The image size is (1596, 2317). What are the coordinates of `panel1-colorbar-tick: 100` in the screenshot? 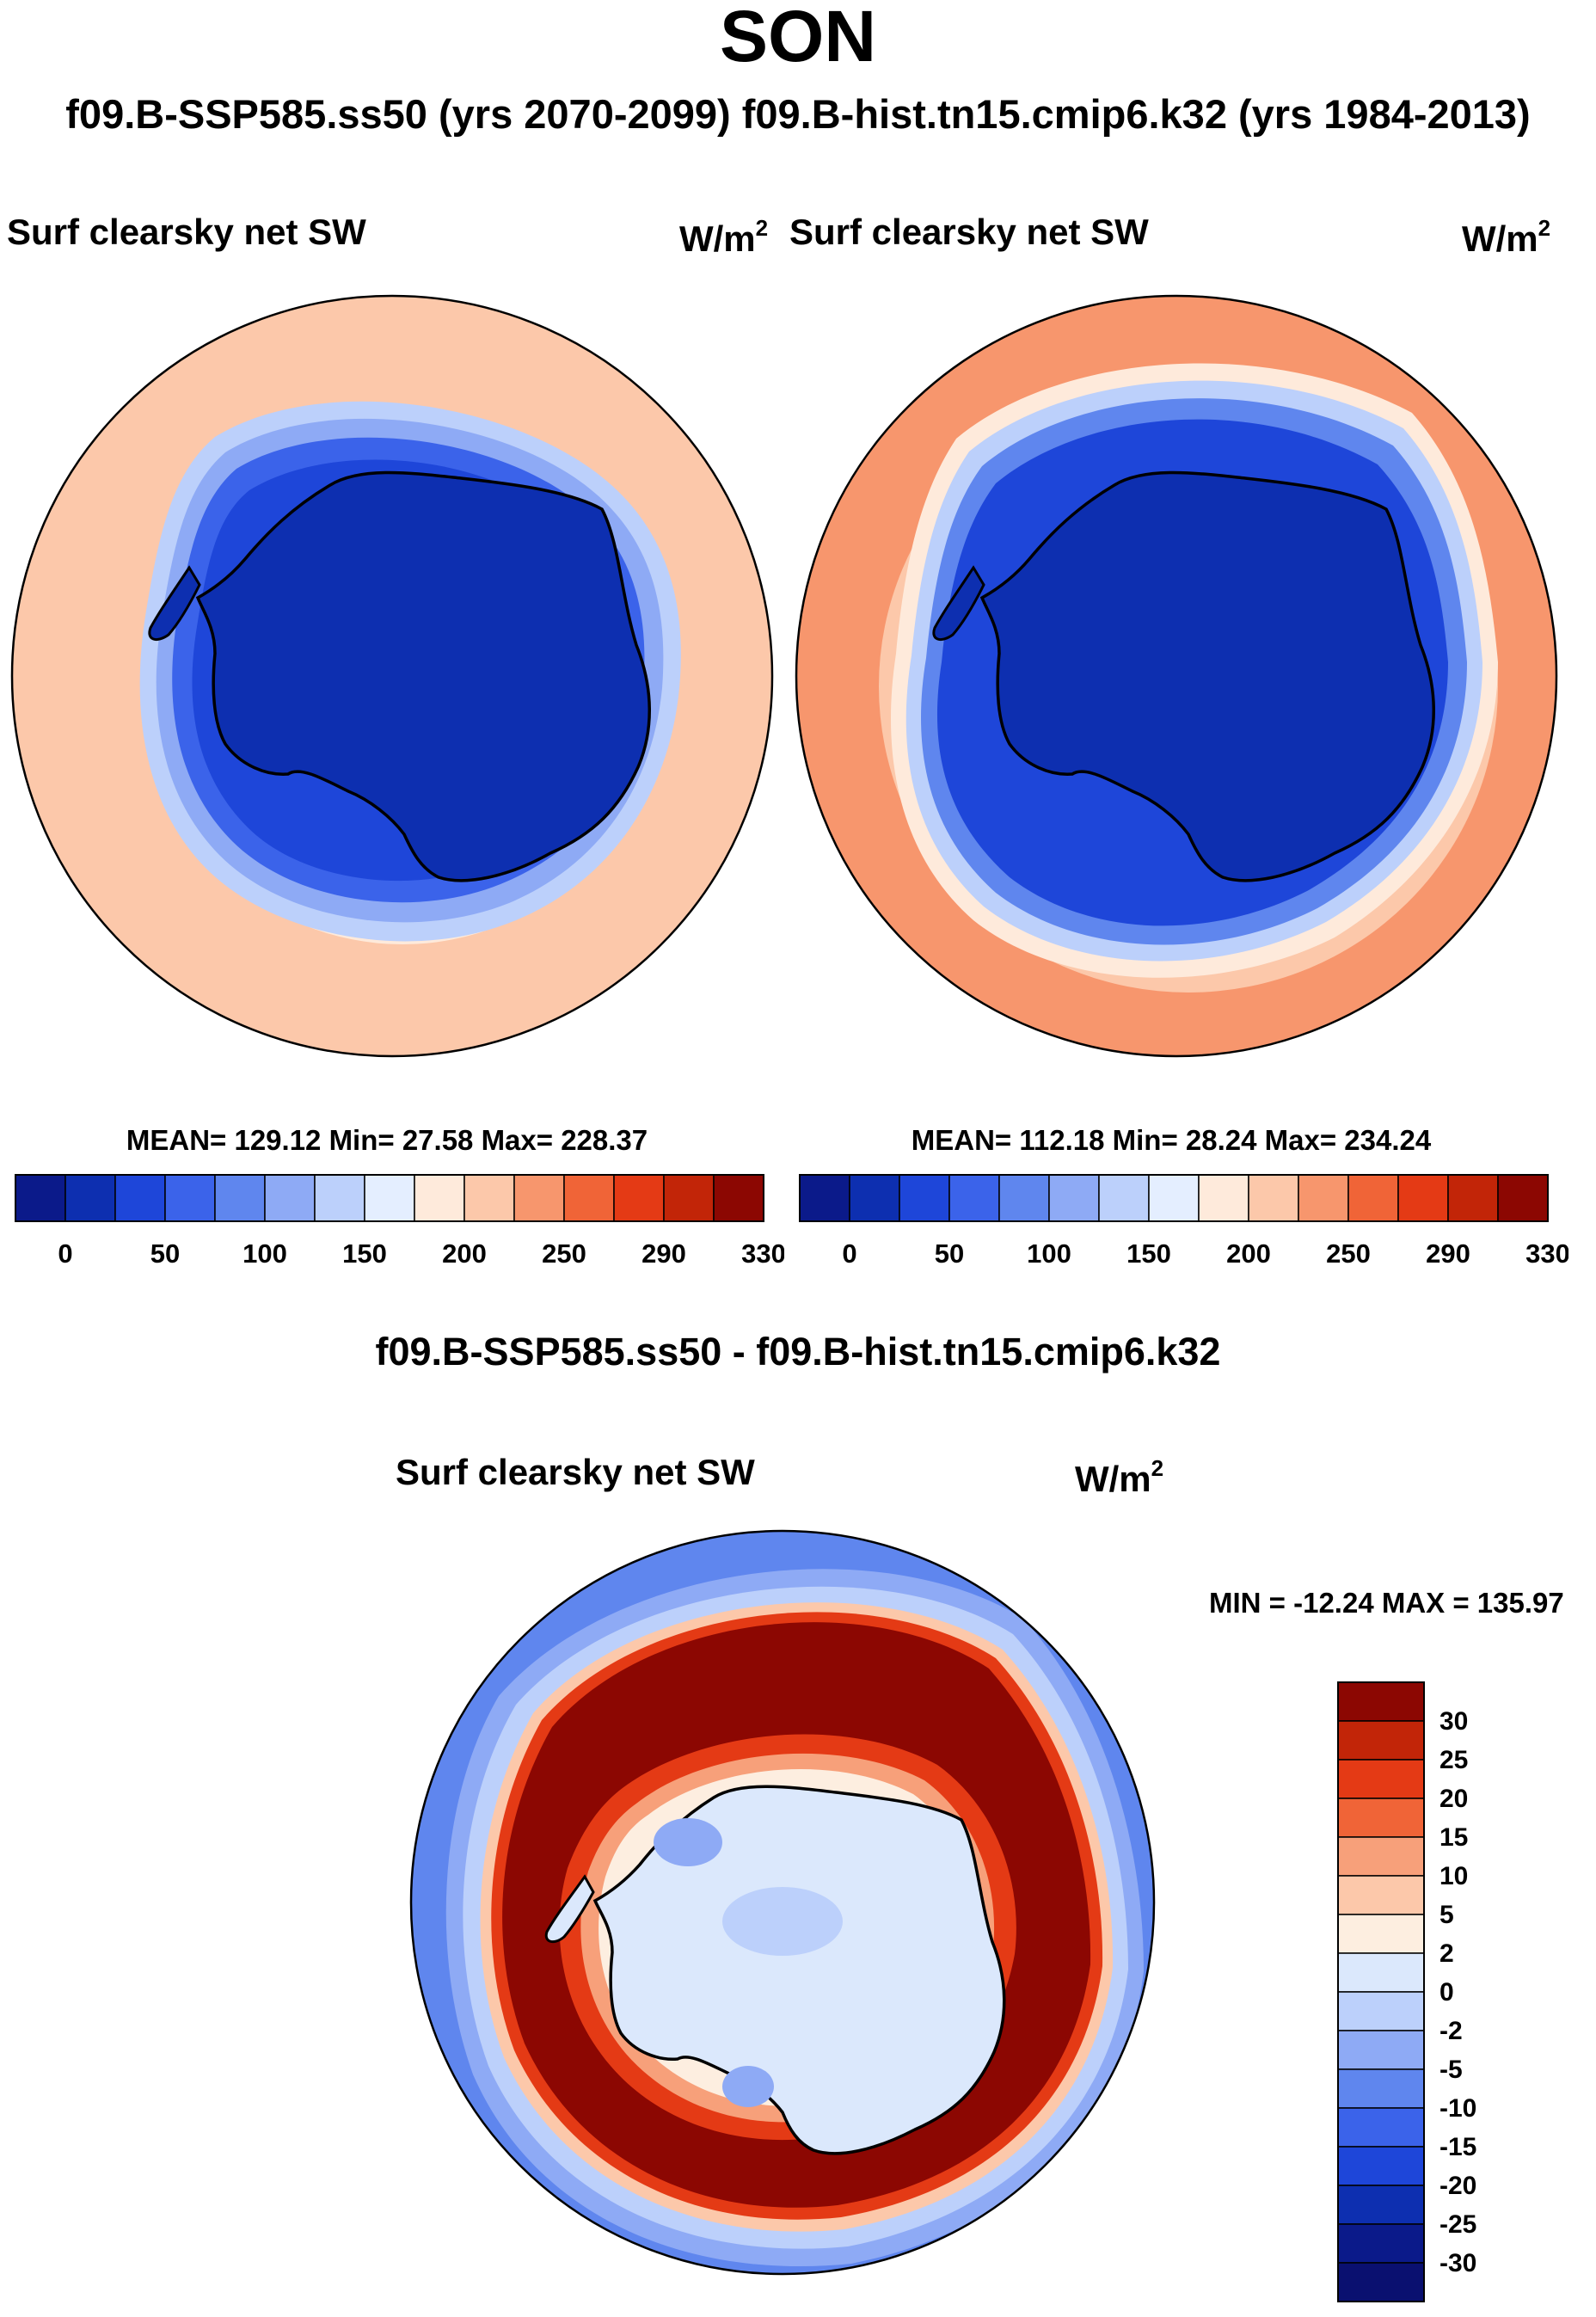 It's located at (264, 1253).